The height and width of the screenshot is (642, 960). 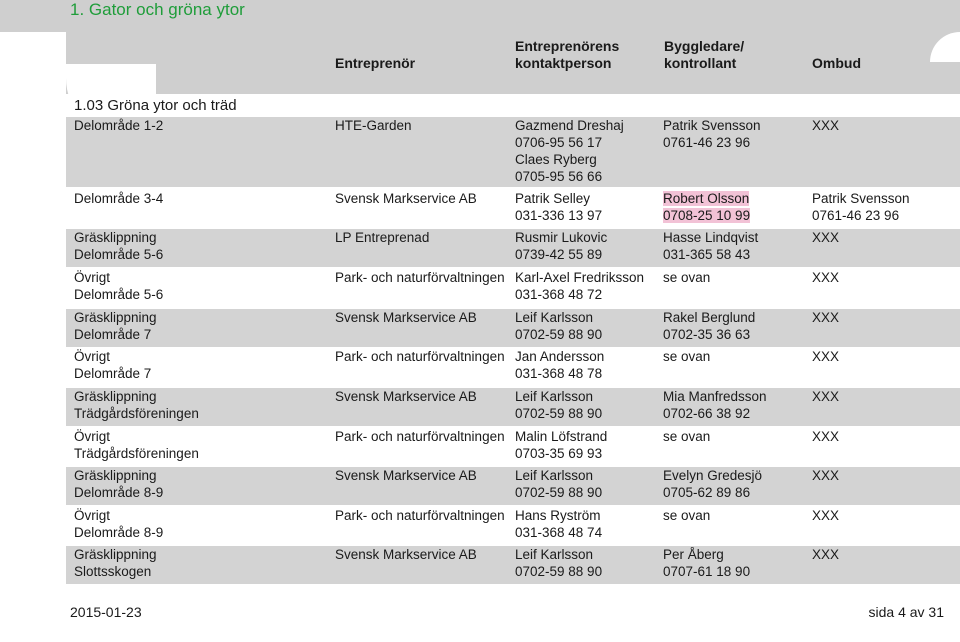 What do you see at coordinates (480, 16) in the screenshot?
I see `title-bar` at bounding box center [480, 16].